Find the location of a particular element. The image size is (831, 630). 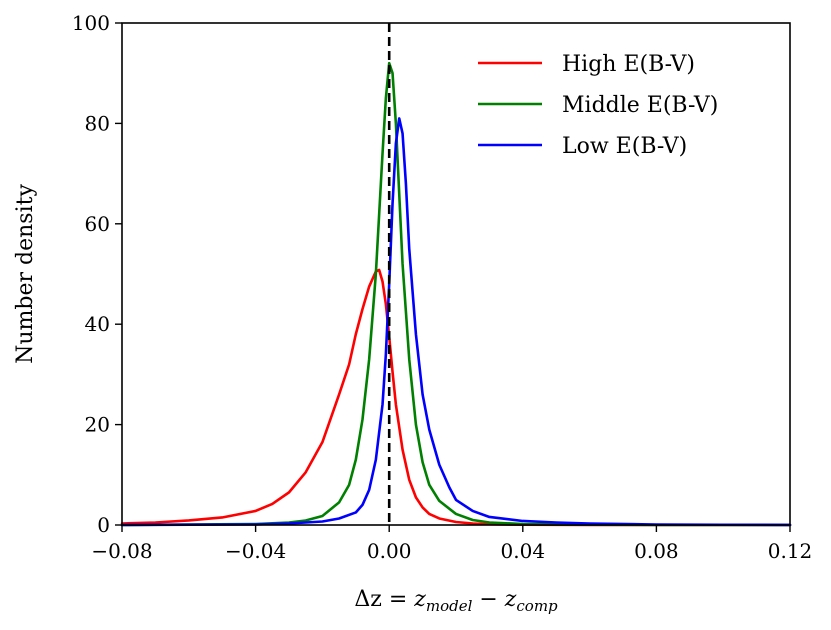

x-tick-label: −0.08 is located at coordinates (121, 551).